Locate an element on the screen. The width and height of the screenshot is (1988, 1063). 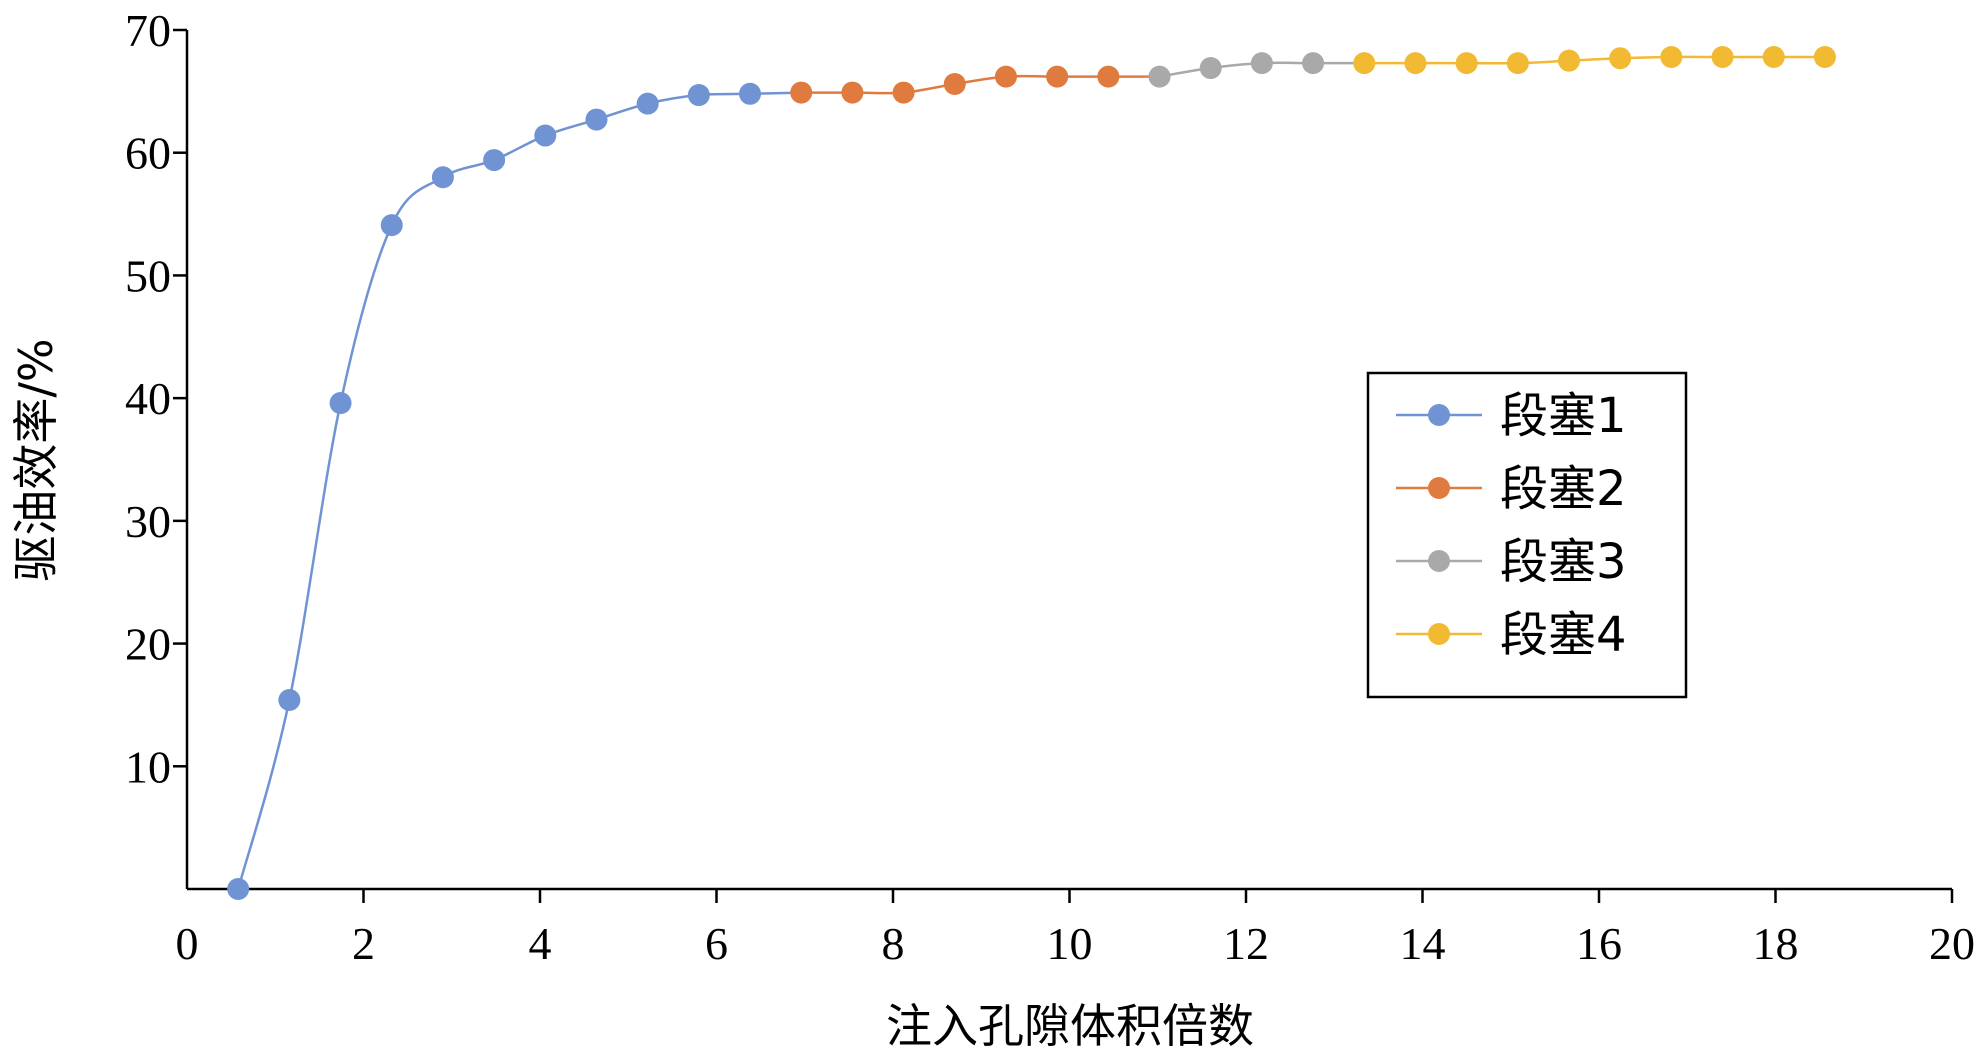
y-axis-title: 驱油效率/% is located at coordinates (36, 459).